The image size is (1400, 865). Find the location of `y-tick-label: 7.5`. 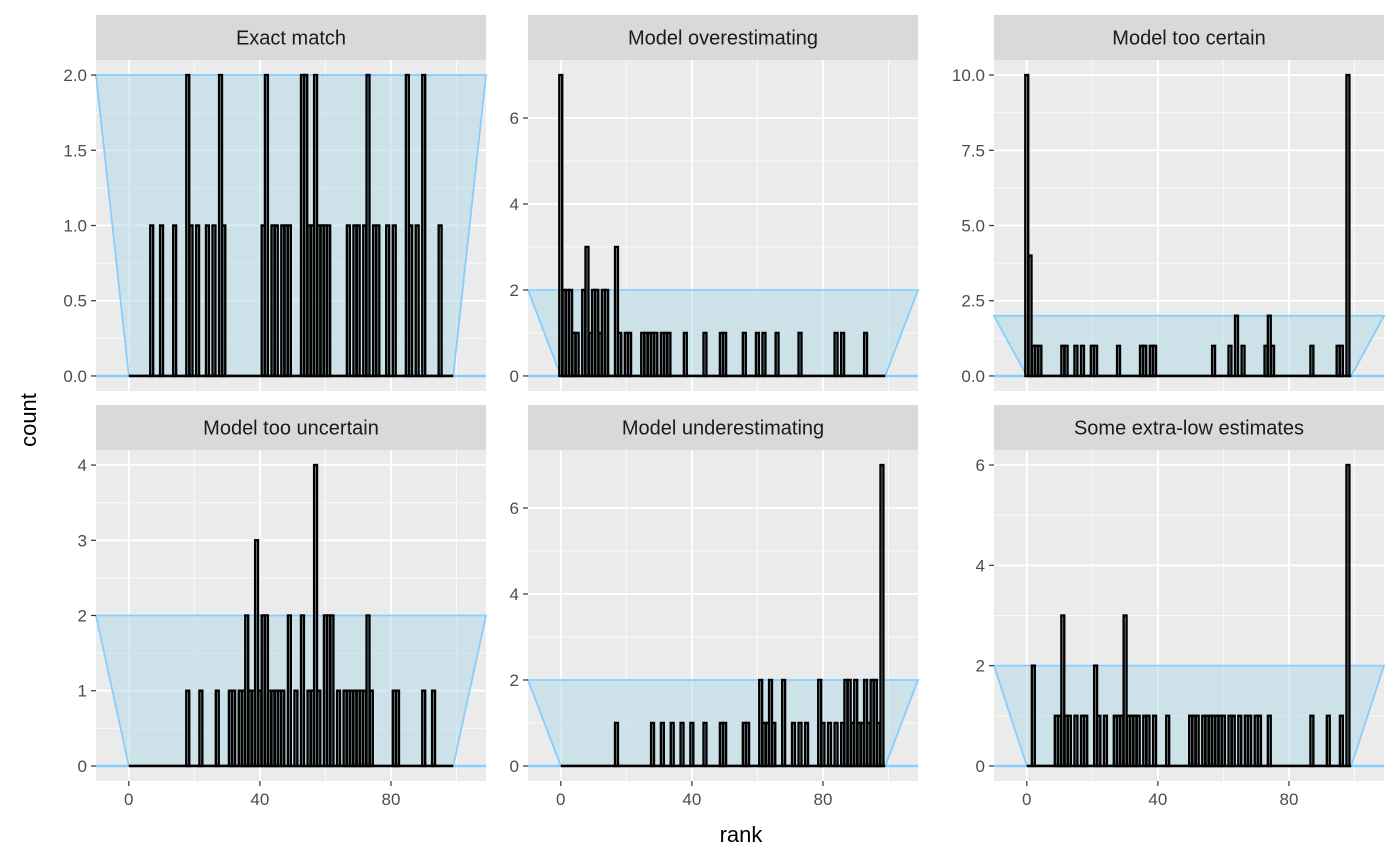

y-tick-label: 7.5 is located at coordinates (973, 150).